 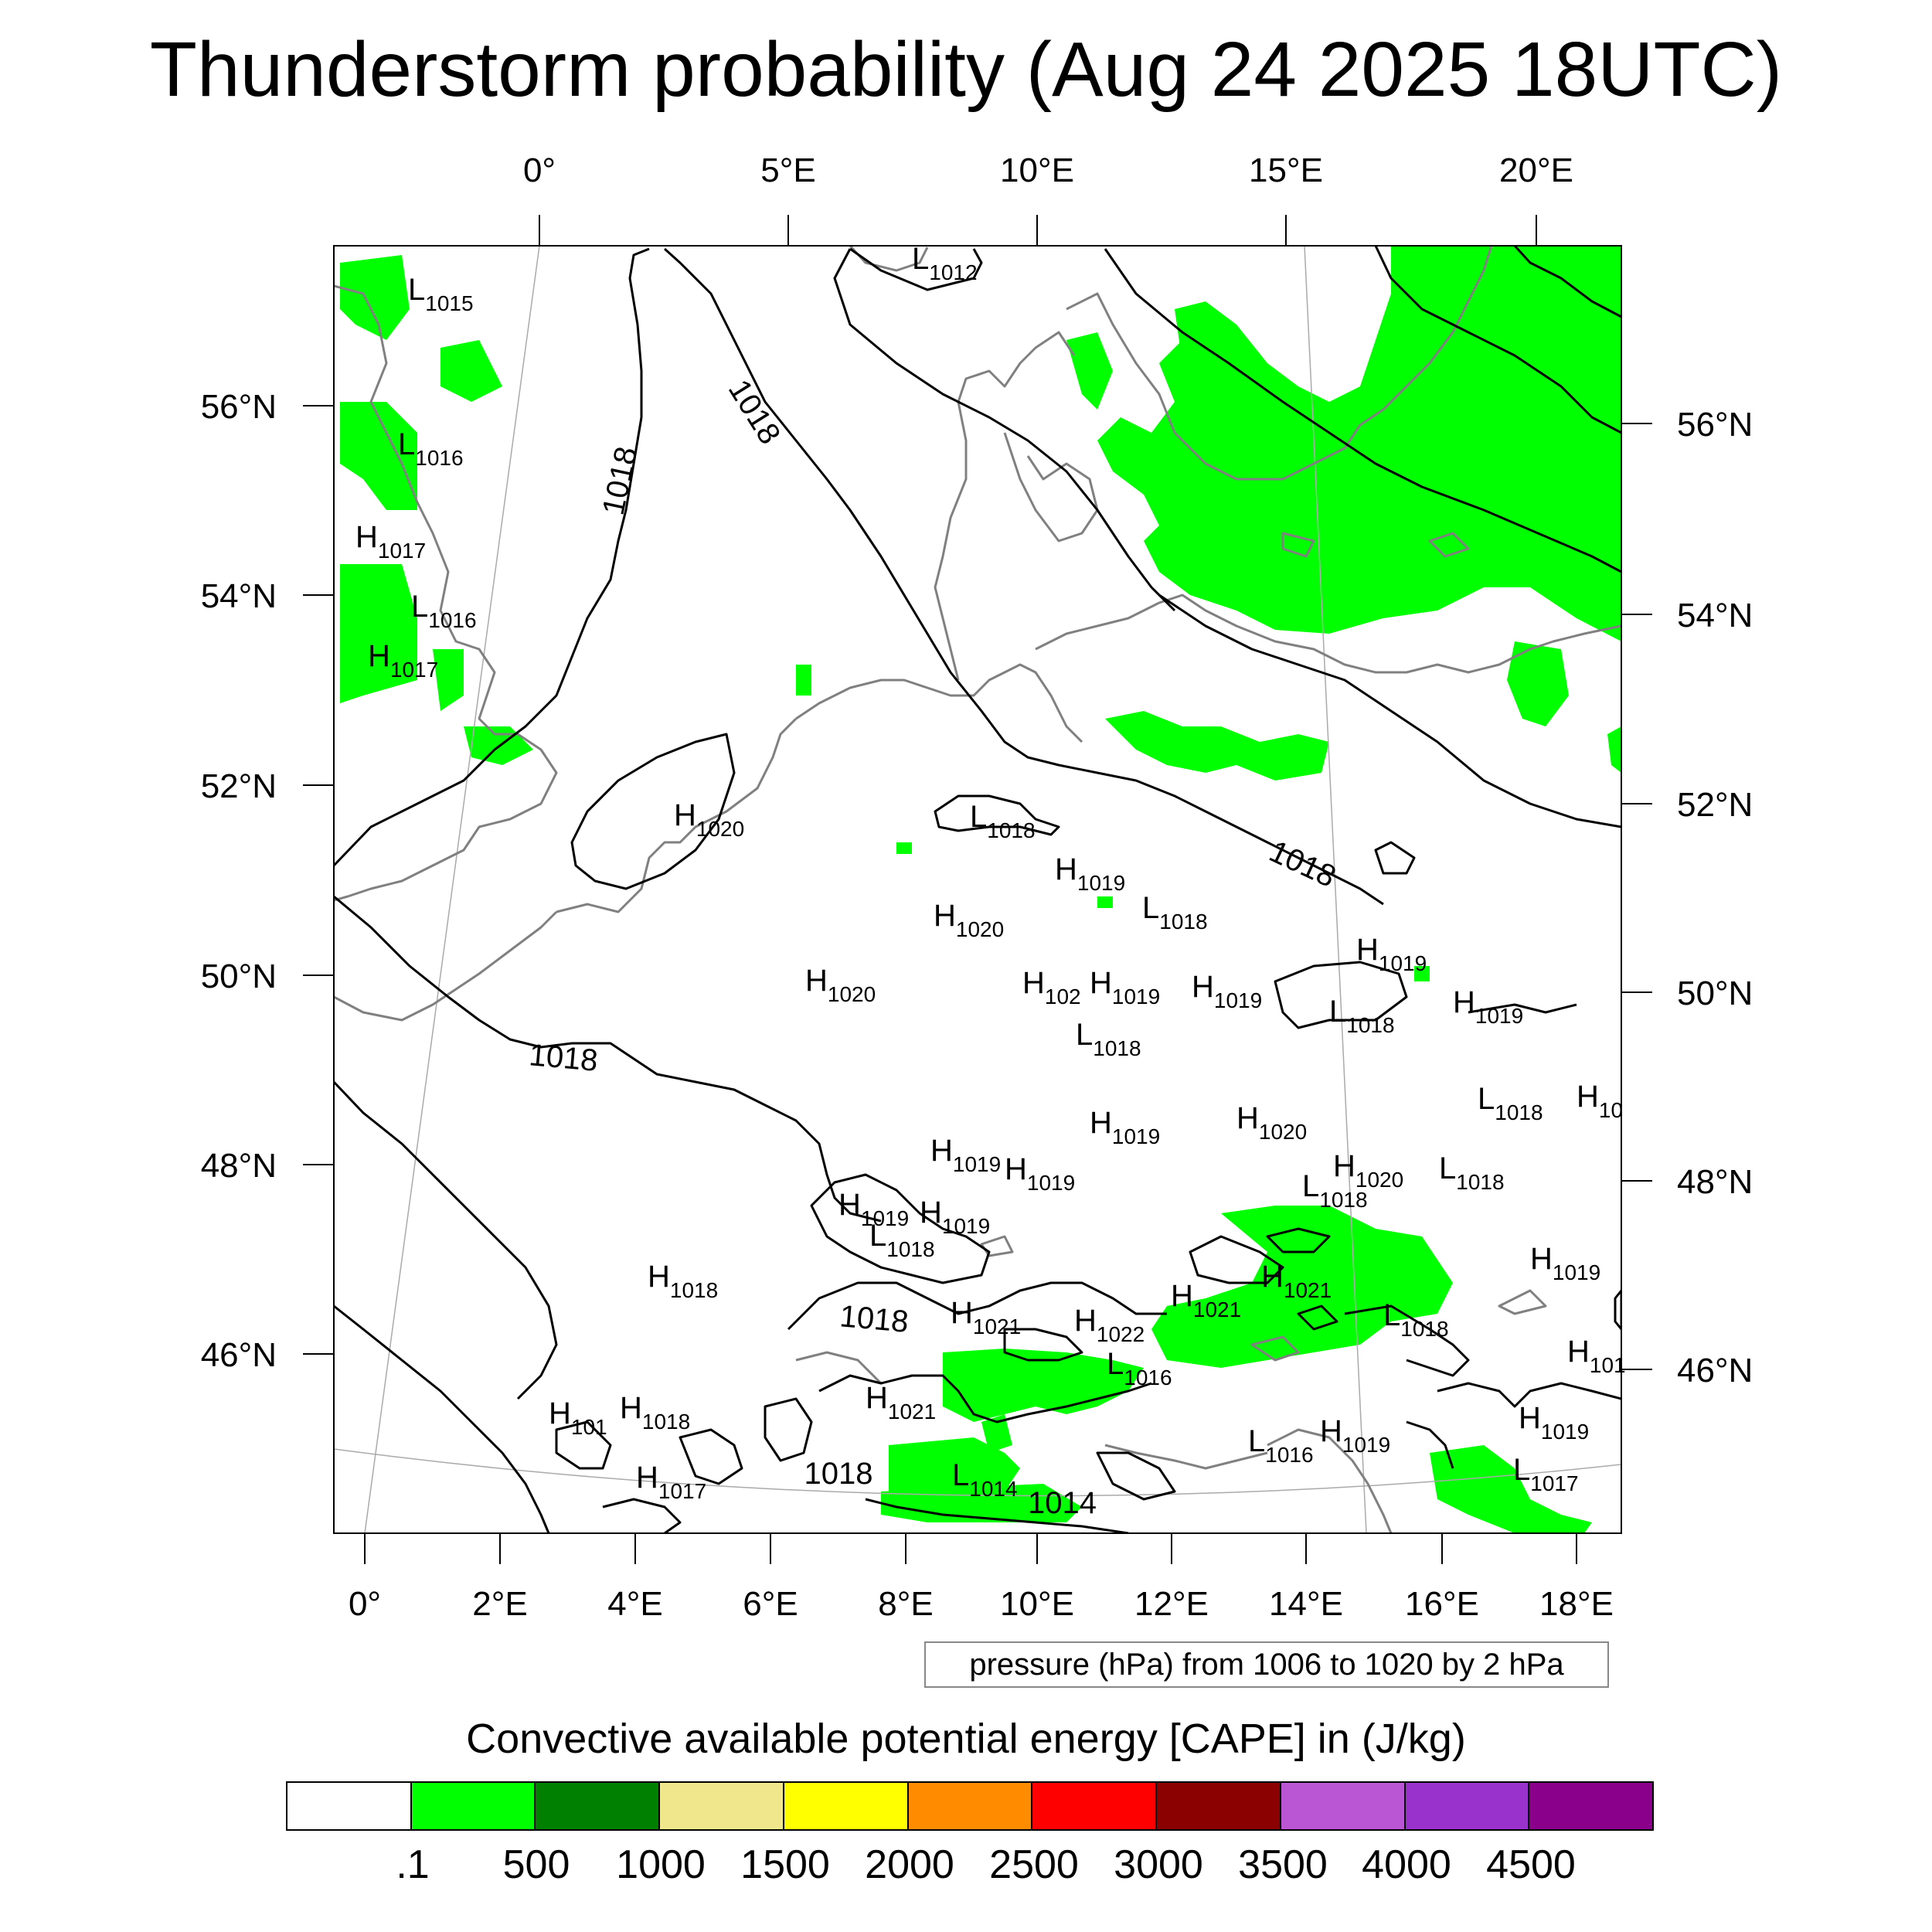 I want to click on colorbar-label: 2500, so click(x=1034, y=1865).